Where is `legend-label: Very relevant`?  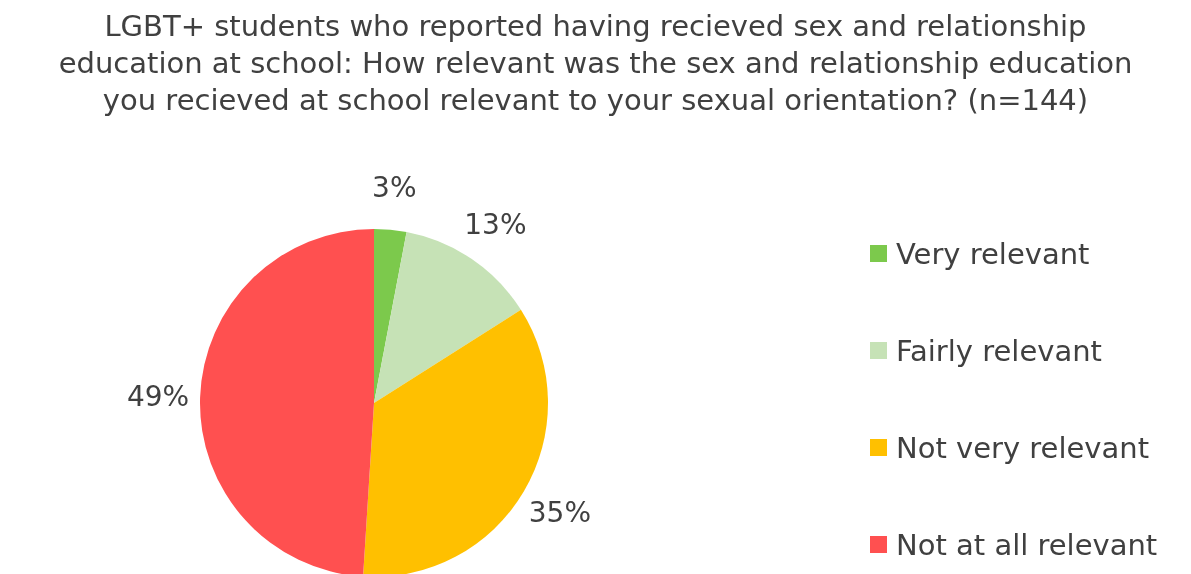
legend-label: Very relevant is located at coordinates (993, 253).